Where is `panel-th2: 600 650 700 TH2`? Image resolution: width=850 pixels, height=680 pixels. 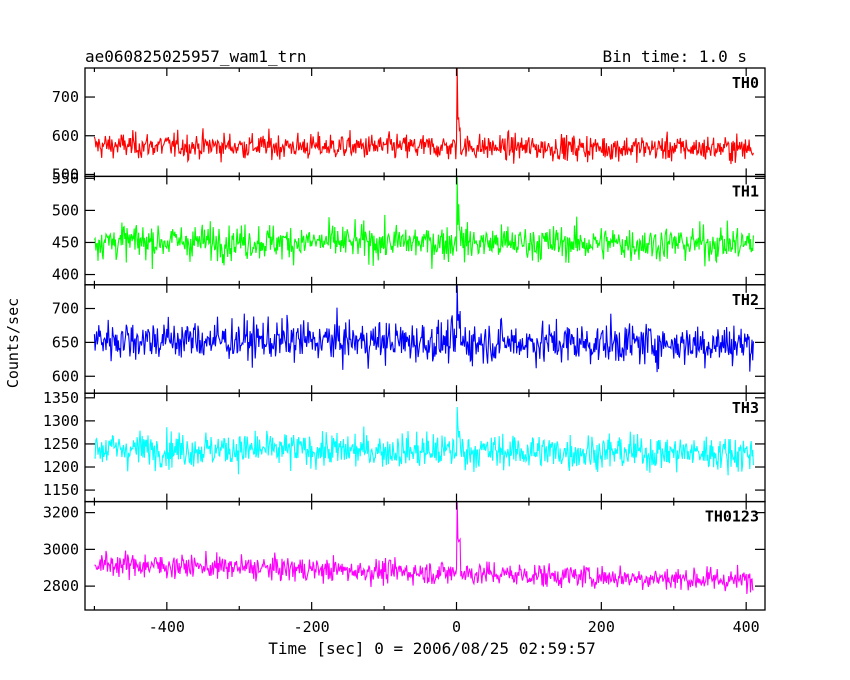
panel-th2: 600 650 700 TH2 is located at coordinates (409, 339).